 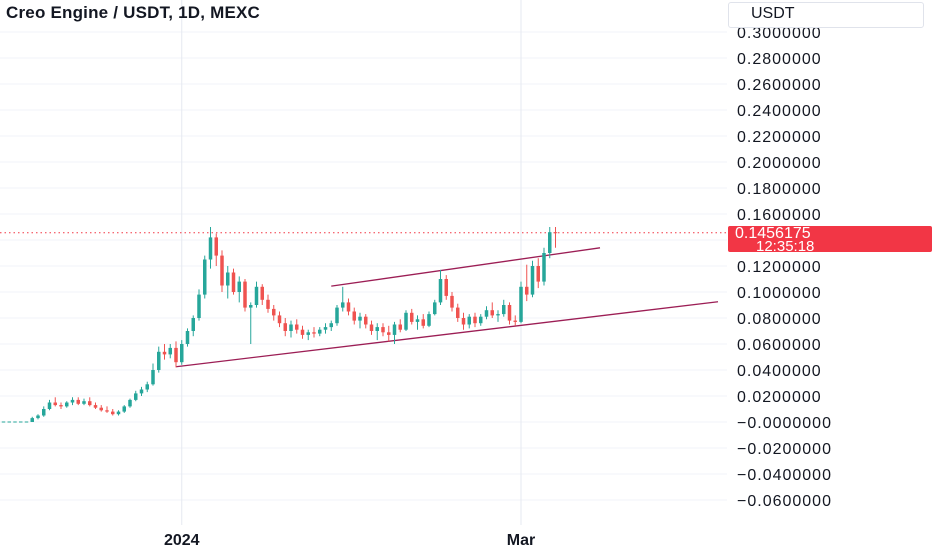 I want to click on price-axis-label: 0.0200000, so click(x=779, y=397).